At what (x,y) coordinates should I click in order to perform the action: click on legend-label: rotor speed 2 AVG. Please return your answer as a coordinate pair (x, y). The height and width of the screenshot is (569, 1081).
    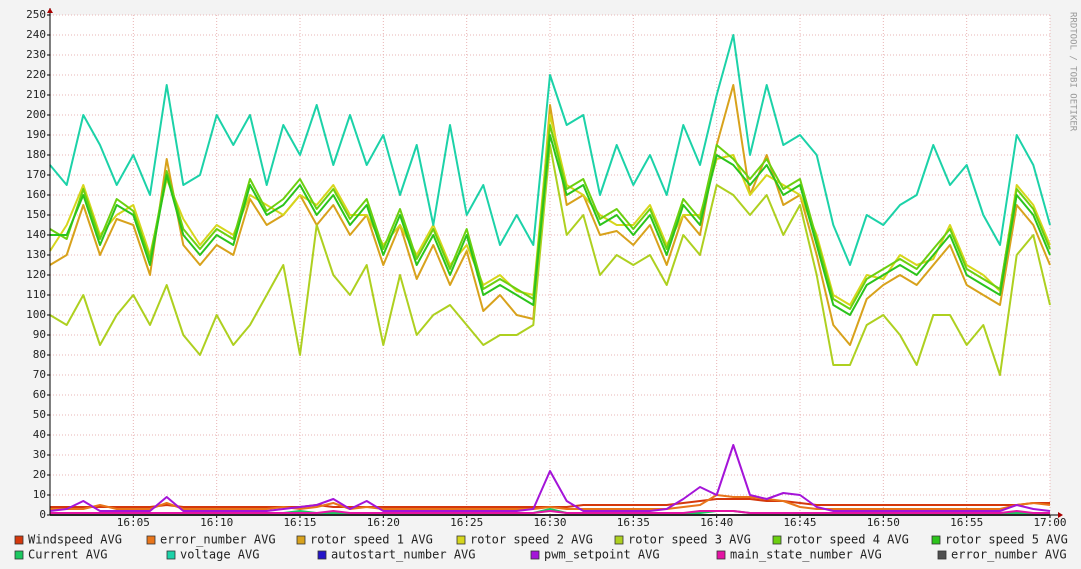
    Looking at the image, I should click on (531, 540).